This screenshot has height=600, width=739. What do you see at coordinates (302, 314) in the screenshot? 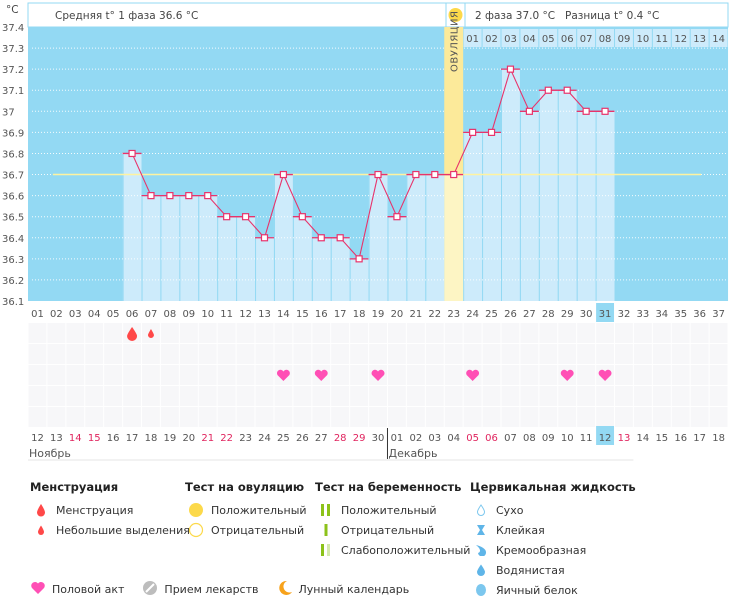
I see `cycle-day-label: 15` at bounding box center [302, 314].